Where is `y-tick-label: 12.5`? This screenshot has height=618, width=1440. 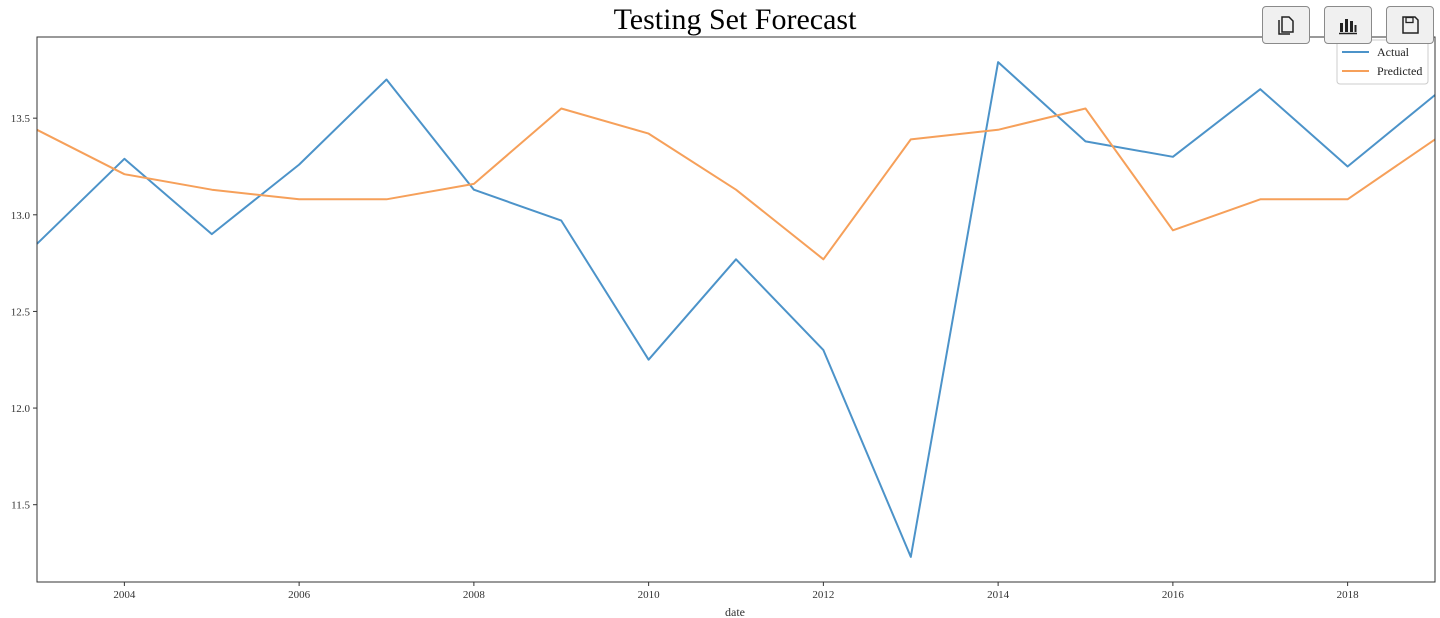 y-tick-label: 12.5 is located at coordinates (21, 312).